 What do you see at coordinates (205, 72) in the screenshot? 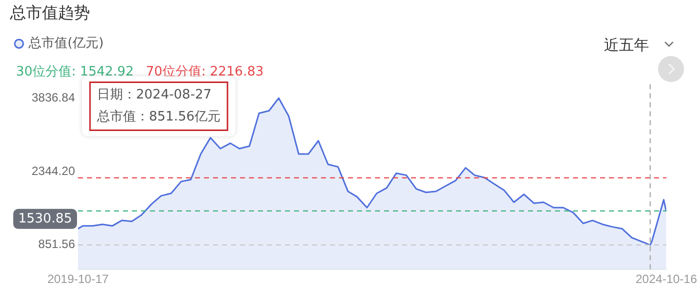
I see `ref-line-label: 70位分值: 2216.83` at bounding box center [205, 72].